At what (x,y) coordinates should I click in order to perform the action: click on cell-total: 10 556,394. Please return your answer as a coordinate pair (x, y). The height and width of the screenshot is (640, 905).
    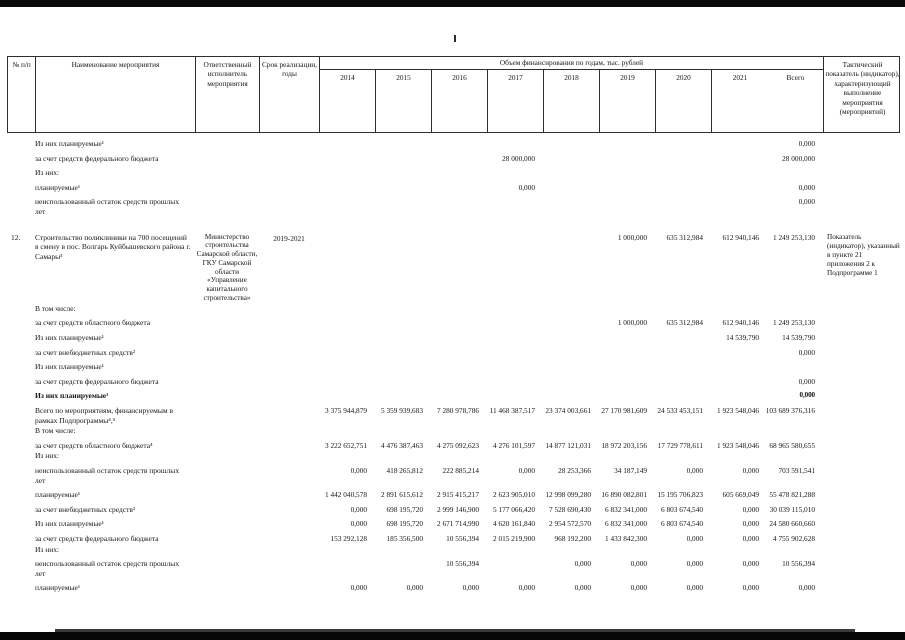
    Looking at the image, I should click on (798, 564).